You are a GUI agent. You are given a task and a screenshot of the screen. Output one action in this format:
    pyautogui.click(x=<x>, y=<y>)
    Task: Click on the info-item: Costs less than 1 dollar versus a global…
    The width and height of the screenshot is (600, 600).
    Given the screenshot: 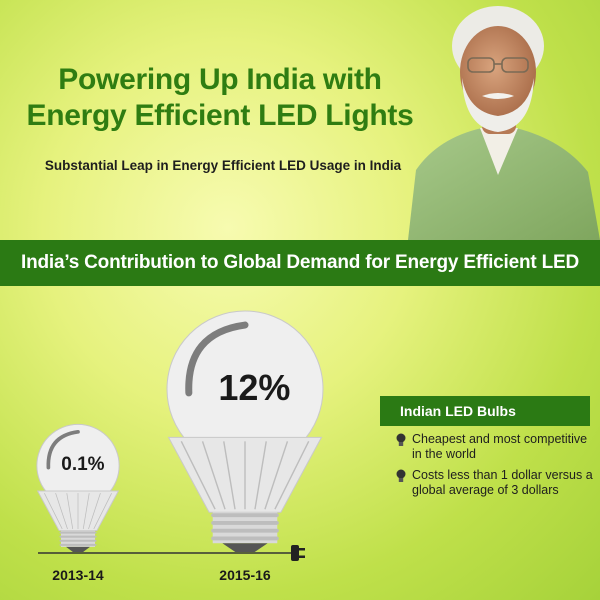 What is the action you would take?
    pyautogui.click(x=496, y=483)
    